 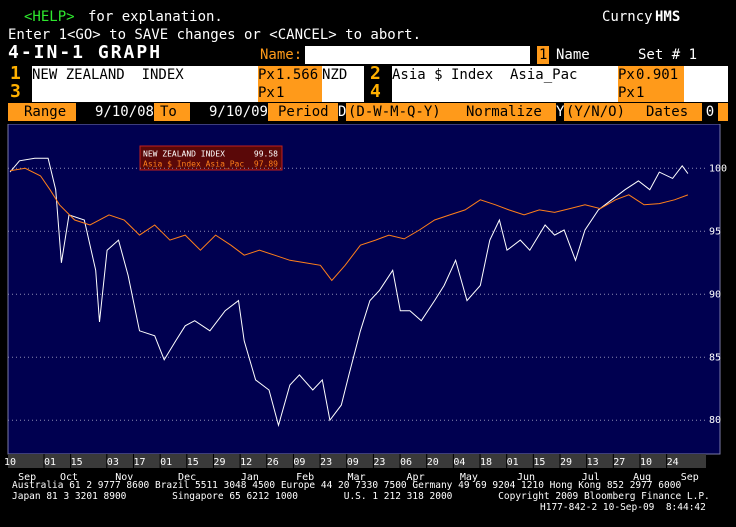 What do you see at coordinates (357, 477) in the screenshot?
I see `month-label: Mar` at bounding box center [357, 477].